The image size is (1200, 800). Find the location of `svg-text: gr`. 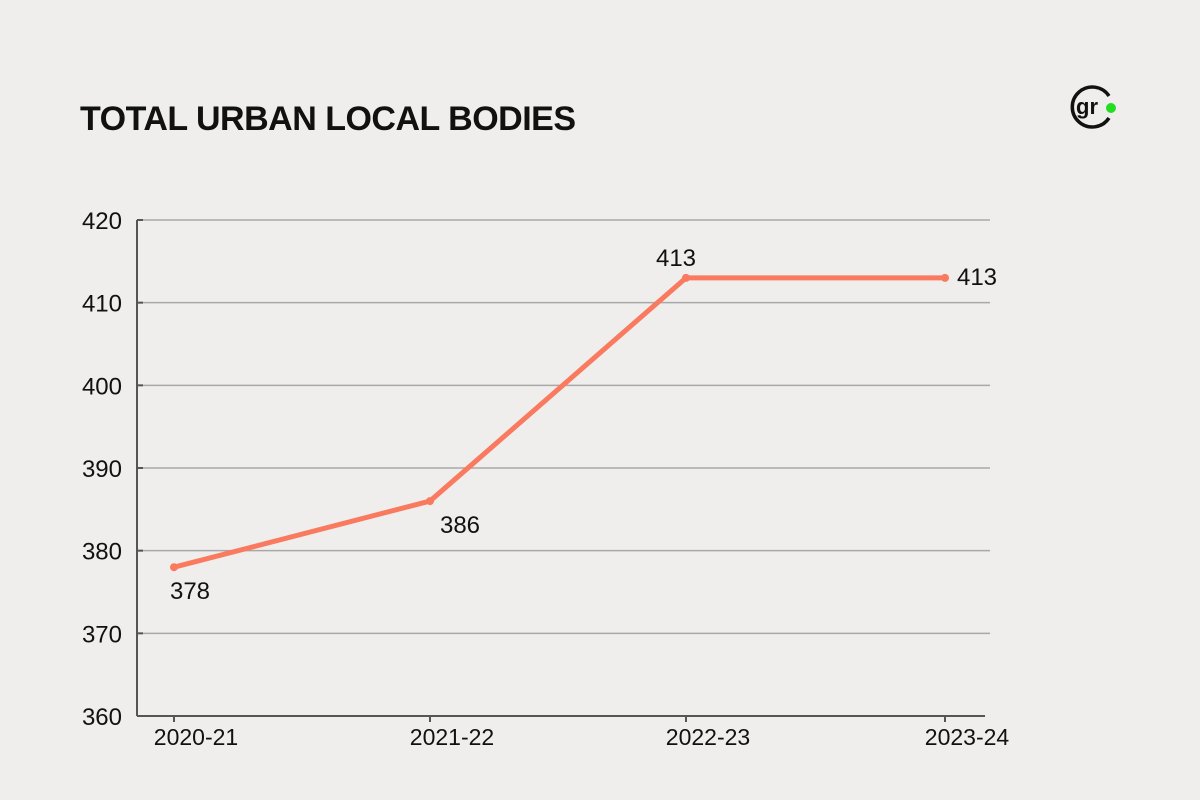

svg-text: gr is located at coordinates (1087, 106).